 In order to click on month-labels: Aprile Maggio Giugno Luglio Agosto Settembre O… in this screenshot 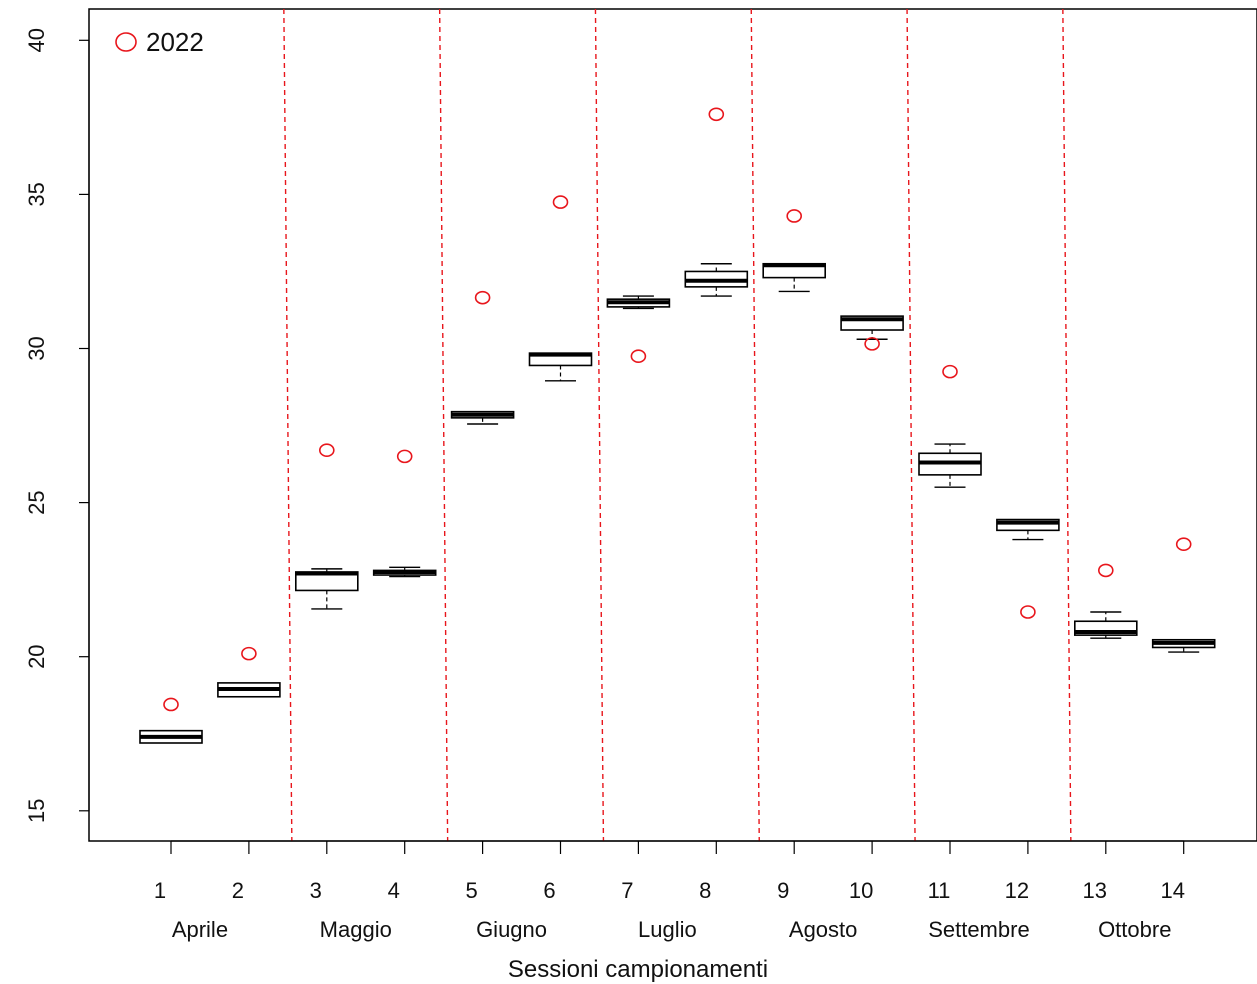, I will do `click(672, 929)`.